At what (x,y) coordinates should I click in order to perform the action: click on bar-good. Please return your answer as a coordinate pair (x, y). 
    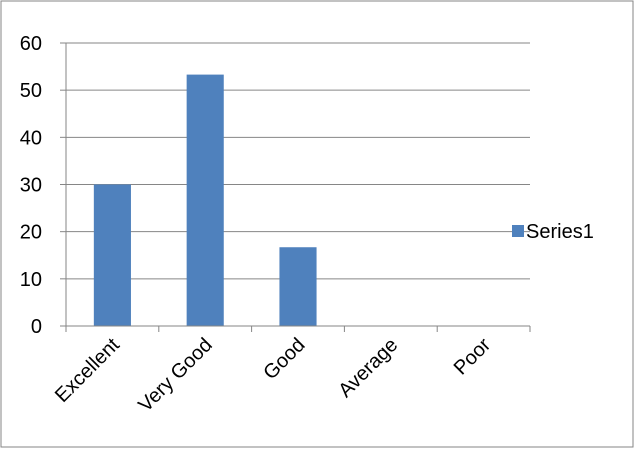
    Looking at the image, I should click on (298, 286).